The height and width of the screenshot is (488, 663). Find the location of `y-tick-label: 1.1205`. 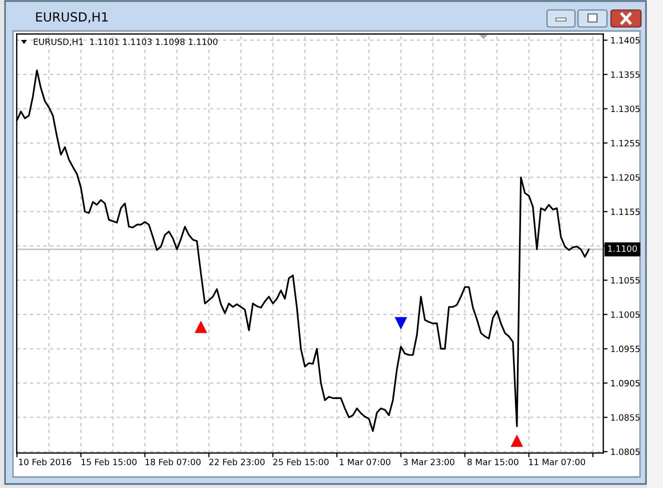

y-tick-label: 1.1205 is located at coordinates (625, 177).